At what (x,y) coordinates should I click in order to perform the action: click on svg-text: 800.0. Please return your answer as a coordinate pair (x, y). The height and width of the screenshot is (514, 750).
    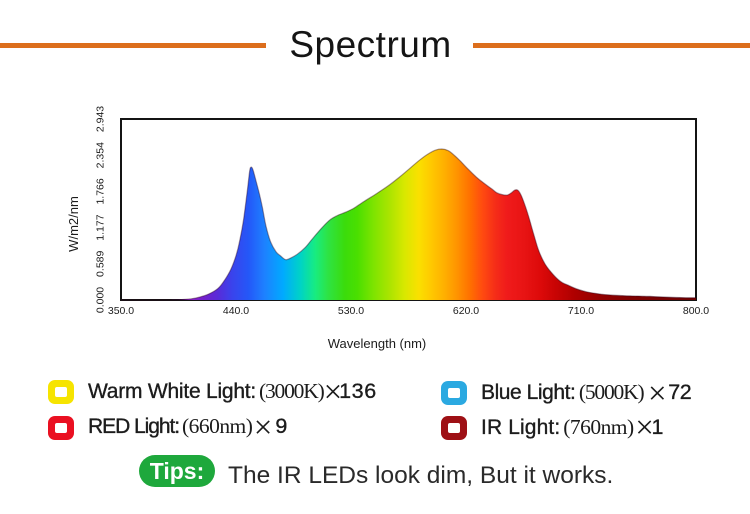
    Looking at the image, I should click on (696, 311).